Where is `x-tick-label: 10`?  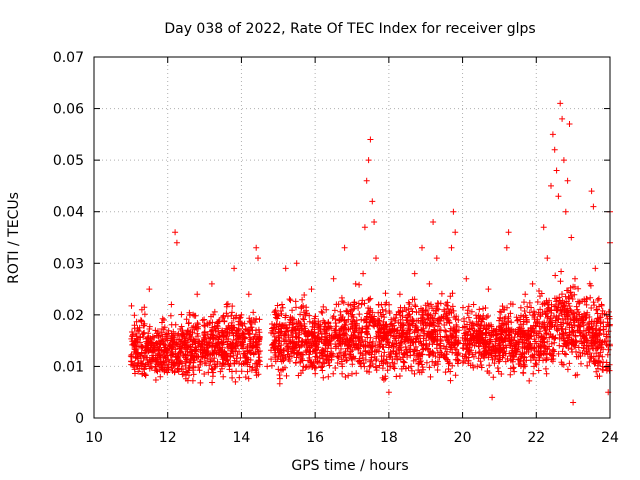
x-tick-label: 10 is located at coordinates (94, 438).